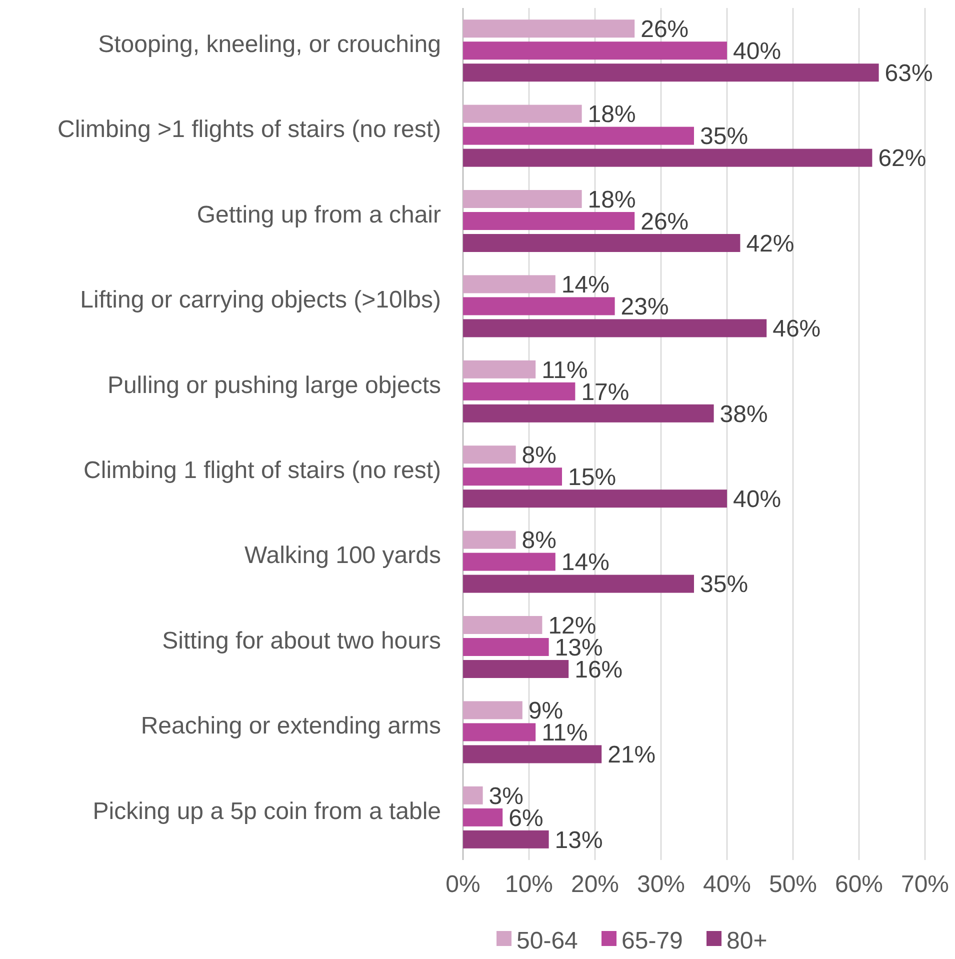 The width and height of the screenshot is (955, 959). I want to click on x-tick-label: 40%, so click(727, 884).